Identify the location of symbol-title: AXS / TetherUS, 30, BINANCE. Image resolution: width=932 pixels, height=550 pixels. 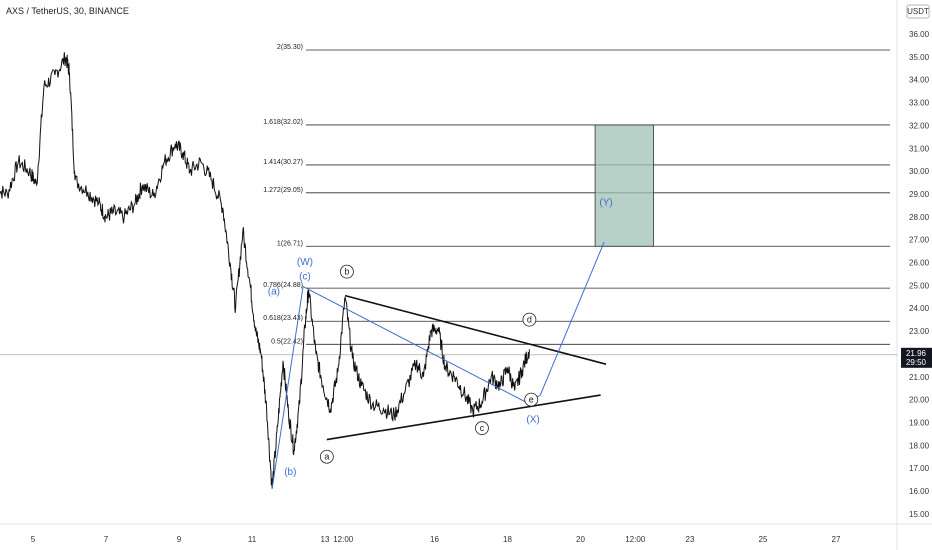
(67, 11).